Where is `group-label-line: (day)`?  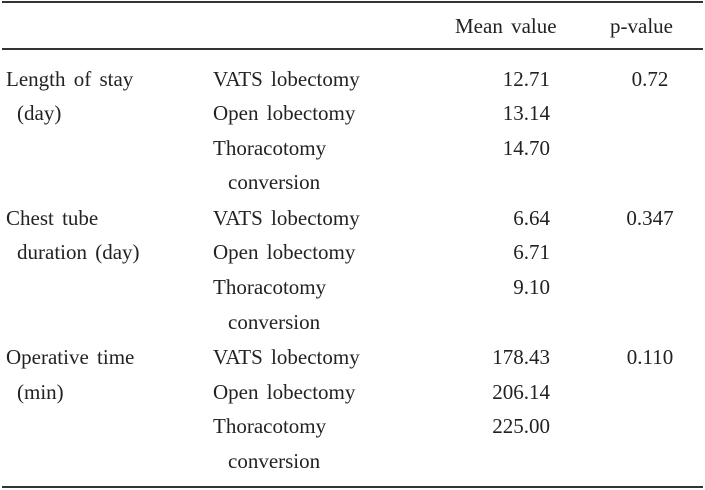
group-label-line: (day) is located at coordinates (39, 113).